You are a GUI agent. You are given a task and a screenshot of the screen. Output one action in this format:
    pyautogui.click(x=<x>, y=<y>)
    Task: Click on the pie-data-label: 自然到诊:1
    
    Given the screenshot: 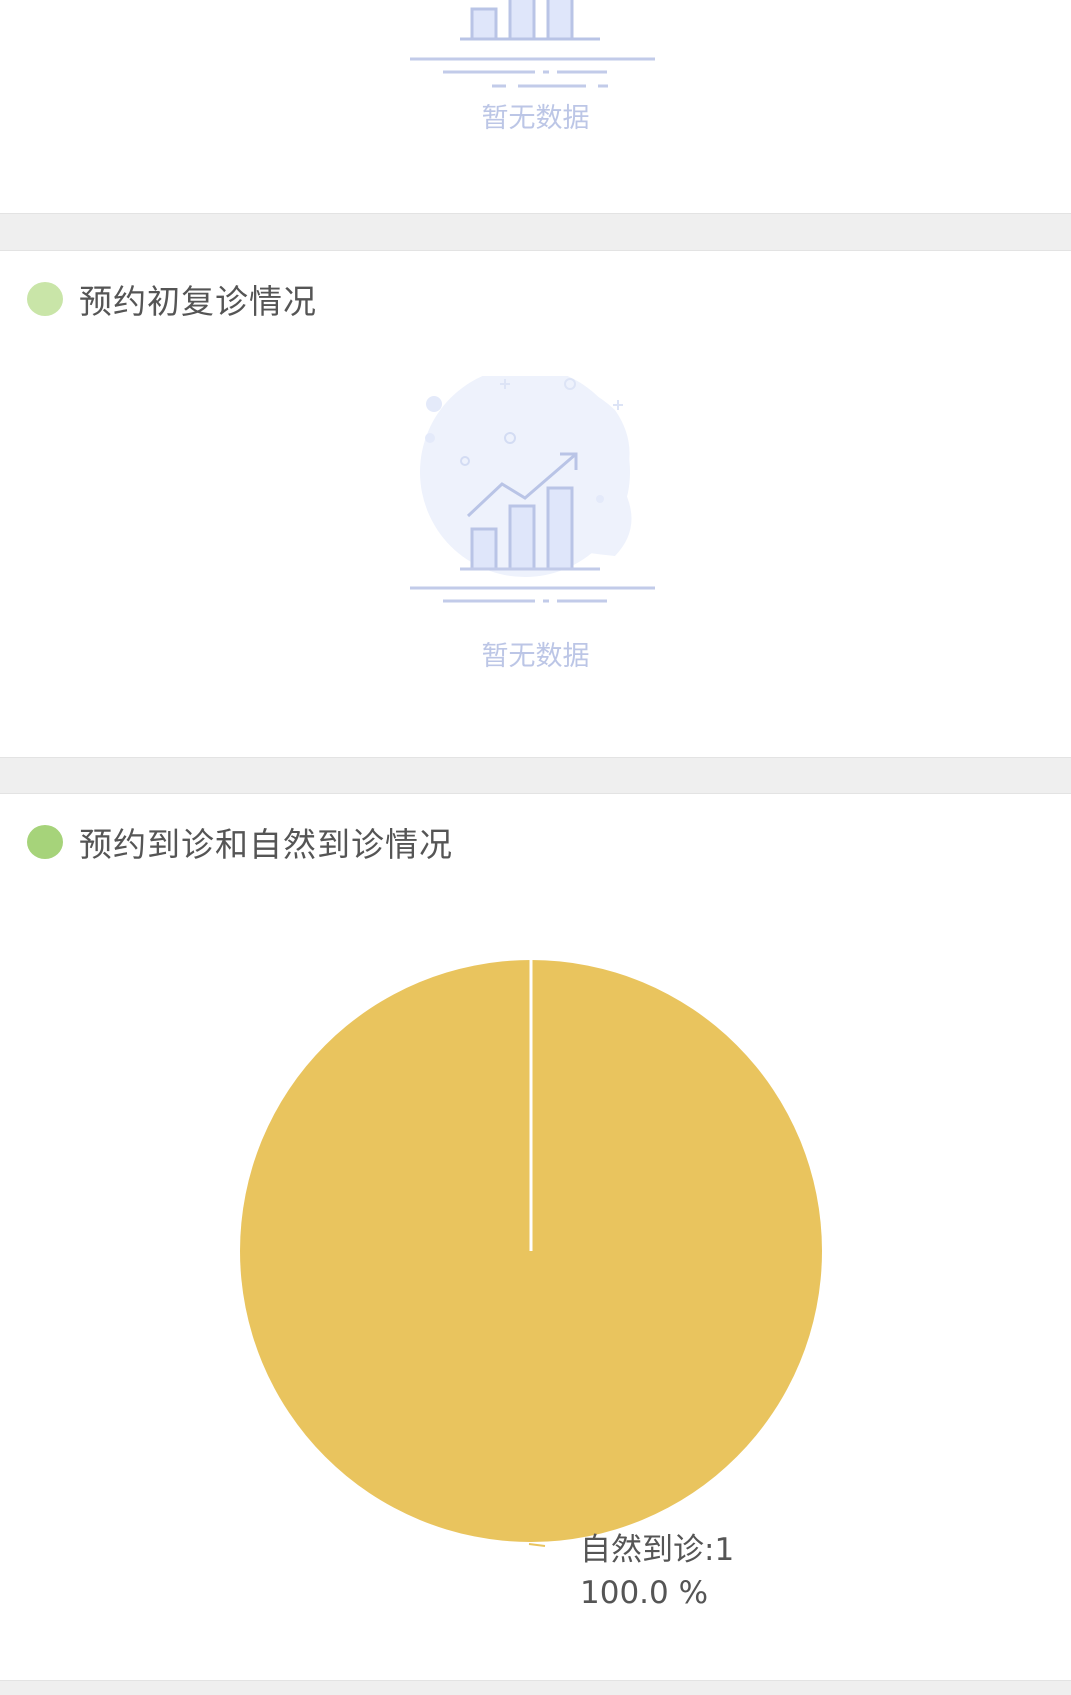 What is the action you would take?
    pyautogui.click(x=657, y=1550)
    